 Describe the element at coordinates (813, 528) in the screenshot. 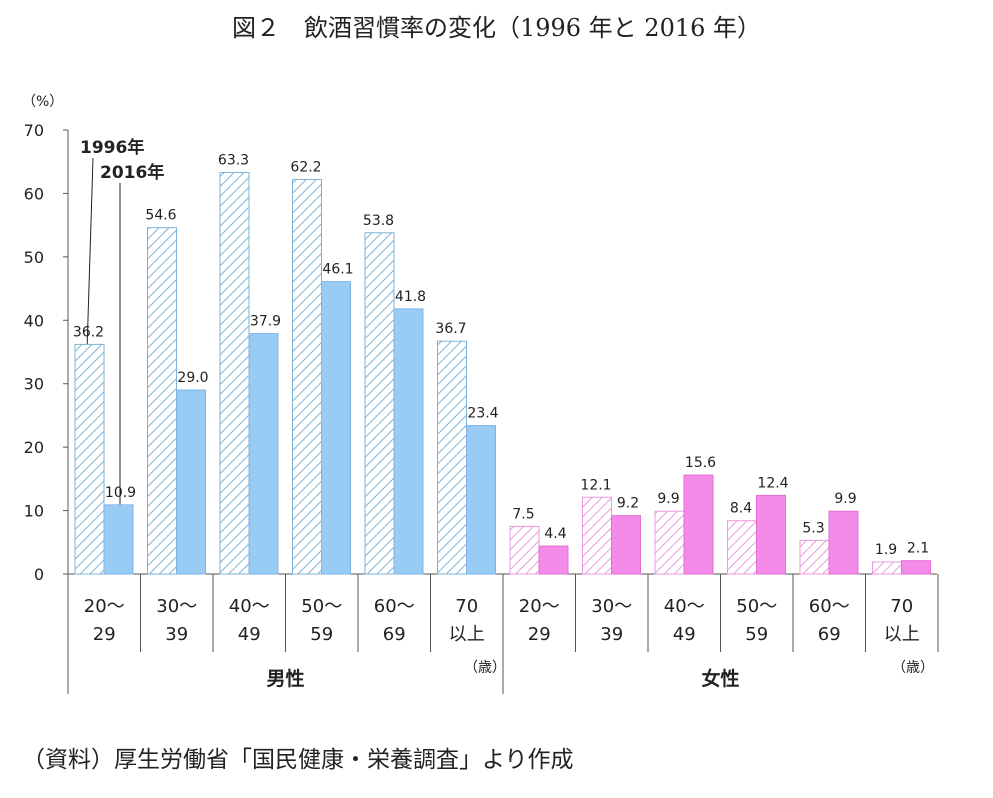

I see `data-label: 5.3` at that location.